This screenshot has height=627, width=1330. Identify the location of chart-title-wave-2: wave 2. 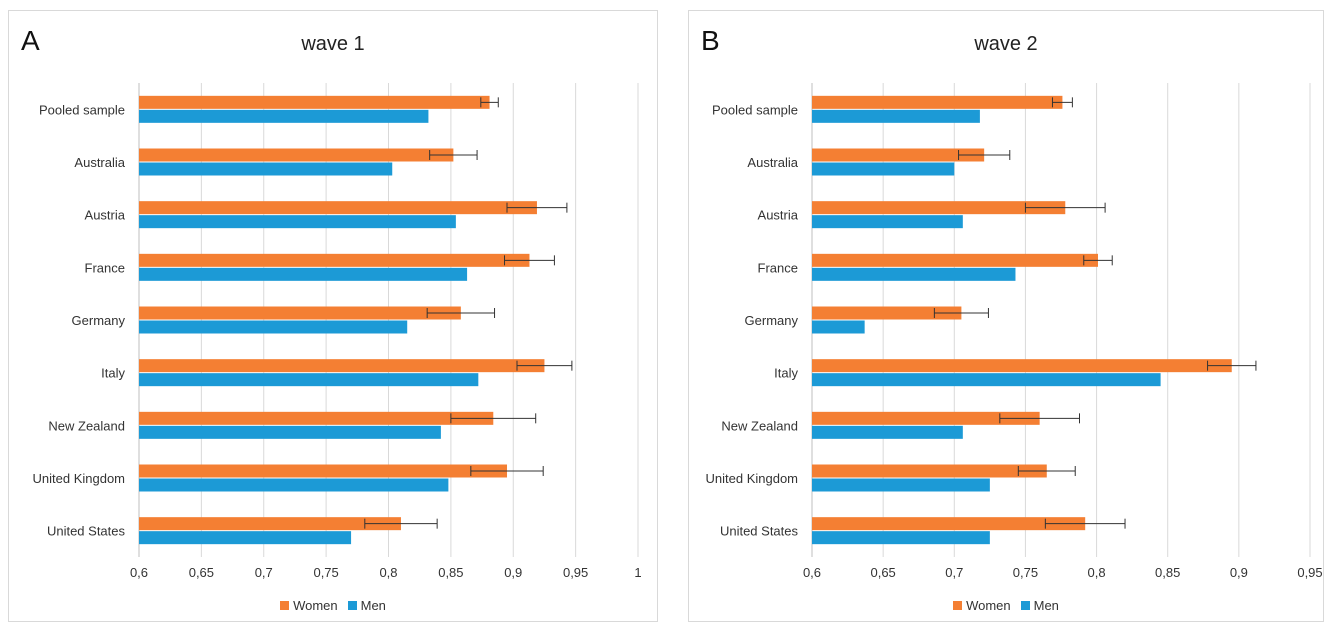
(1006, 44).